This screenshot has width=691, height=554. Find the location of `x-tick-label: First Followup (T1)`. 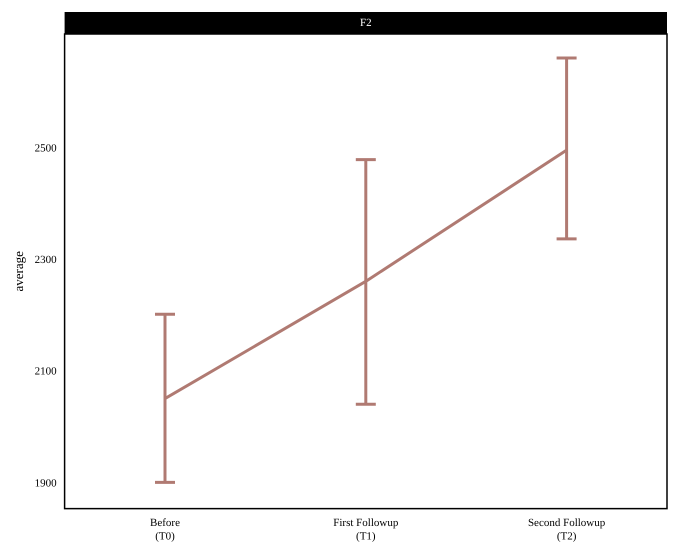

x-tick-label: First Followup (T1) is located at coordinates (366, 529).